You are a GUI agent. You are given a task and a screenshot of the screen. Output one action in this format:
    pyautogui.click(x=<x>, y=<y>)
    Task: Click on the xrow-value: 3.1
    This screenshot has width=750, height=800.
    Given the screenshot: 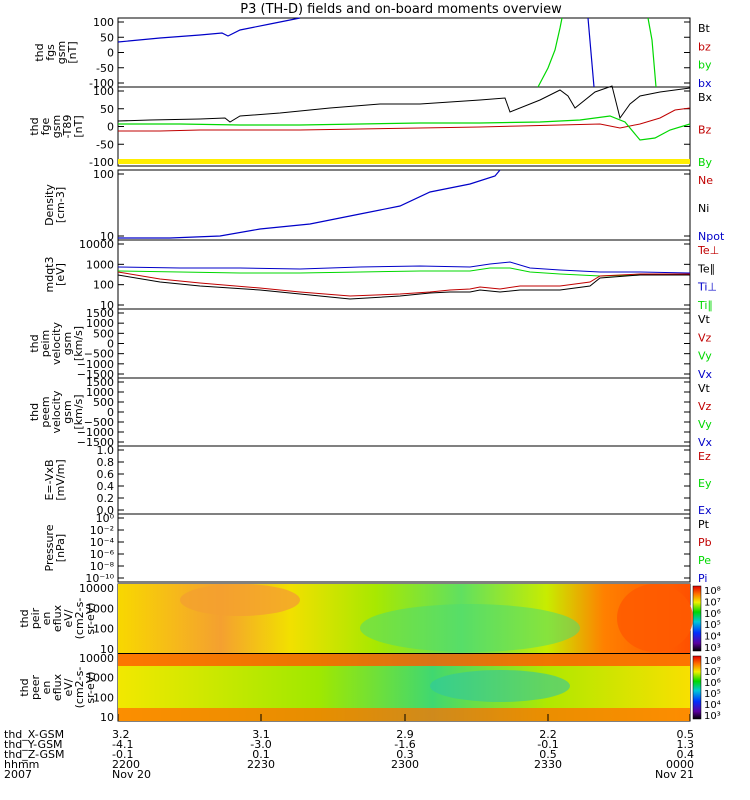 What is the action you would take?
    pyautogui.click(x=261, y=734)
    